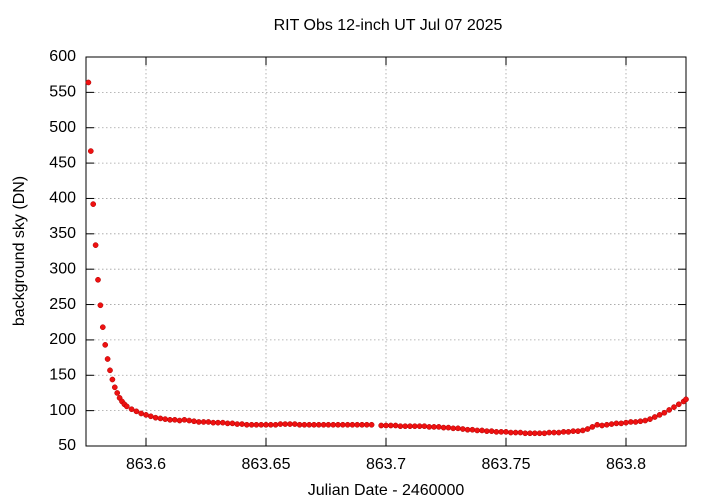 This screenshot has width=720, height=504. What do you see at coordinates (388, 25) in the screenshot?
I see `chart-title: RIT Obs 12-inch UT Jul 07 2025` at bounding box center [388, 25].